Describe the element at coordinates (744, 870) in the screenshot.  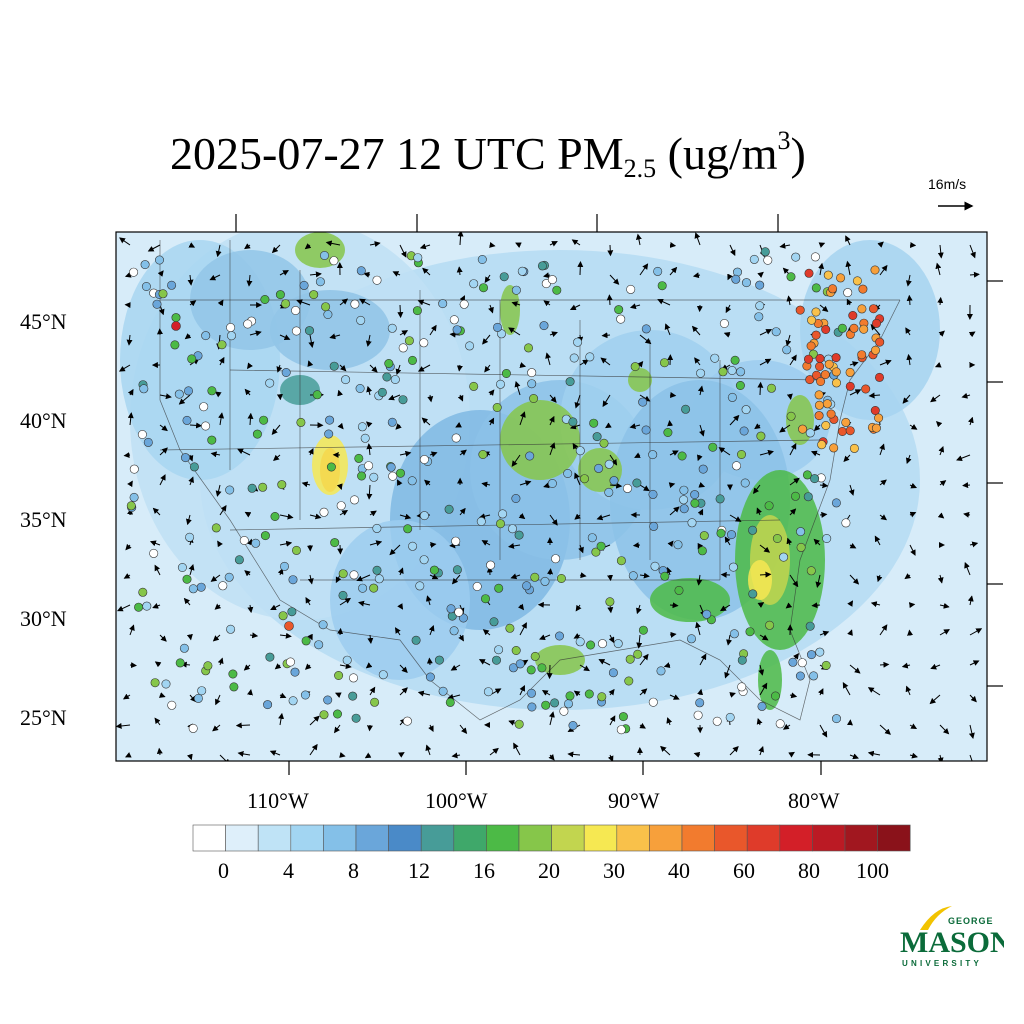
I see `colorbar-label-60: 60` at that location.